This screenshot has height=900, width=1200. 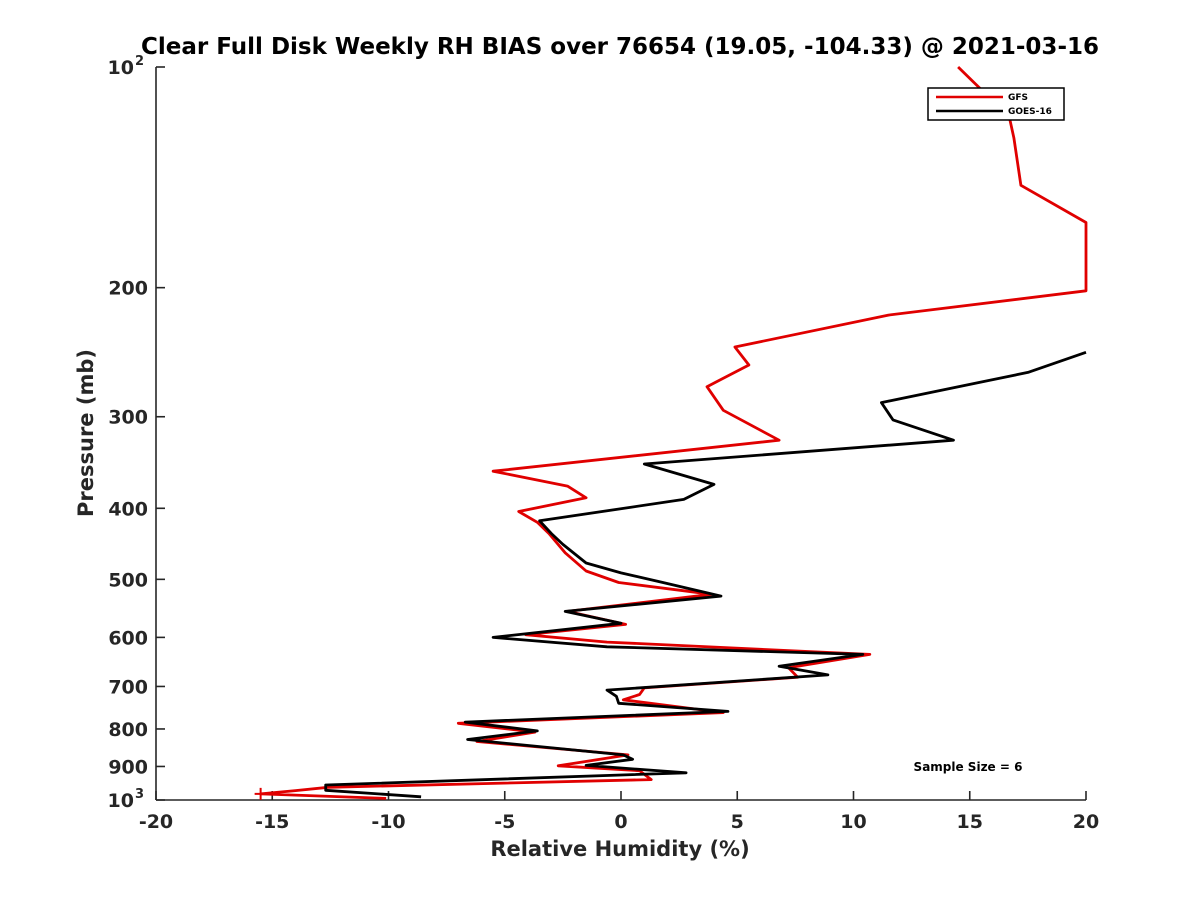 I want to click on y-tick-label: 700, so click(x=128, y=687).